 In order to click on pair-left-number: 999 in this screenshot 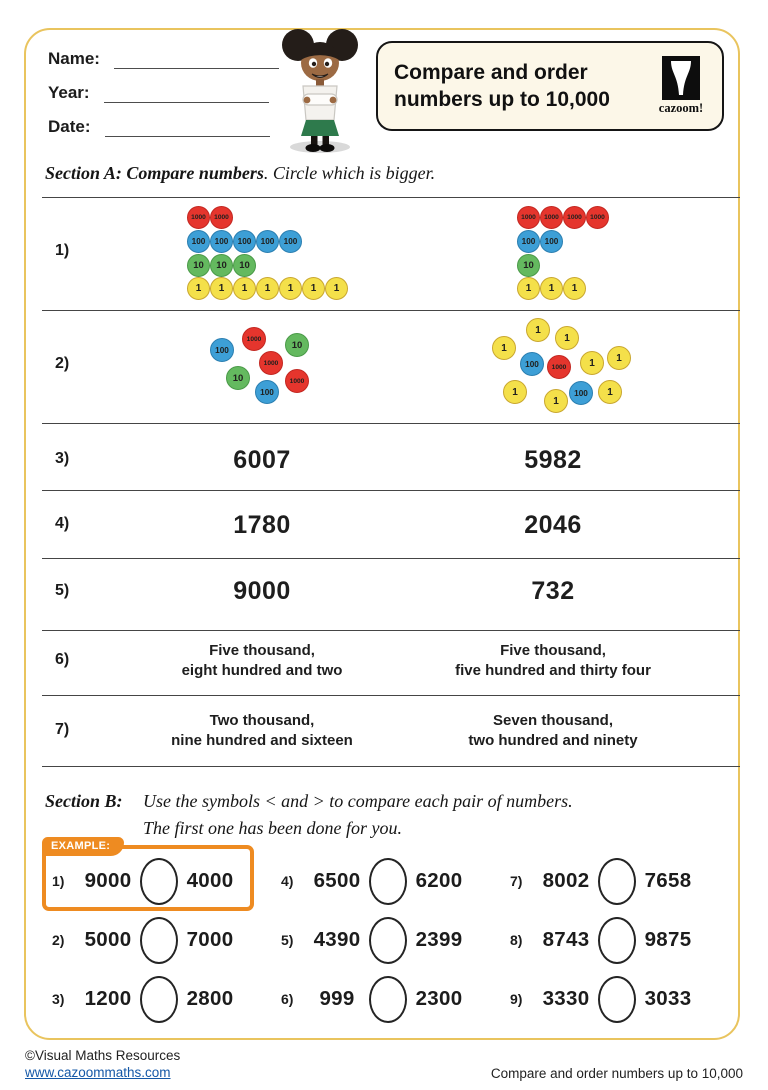, I will do `click(337, 998)`.